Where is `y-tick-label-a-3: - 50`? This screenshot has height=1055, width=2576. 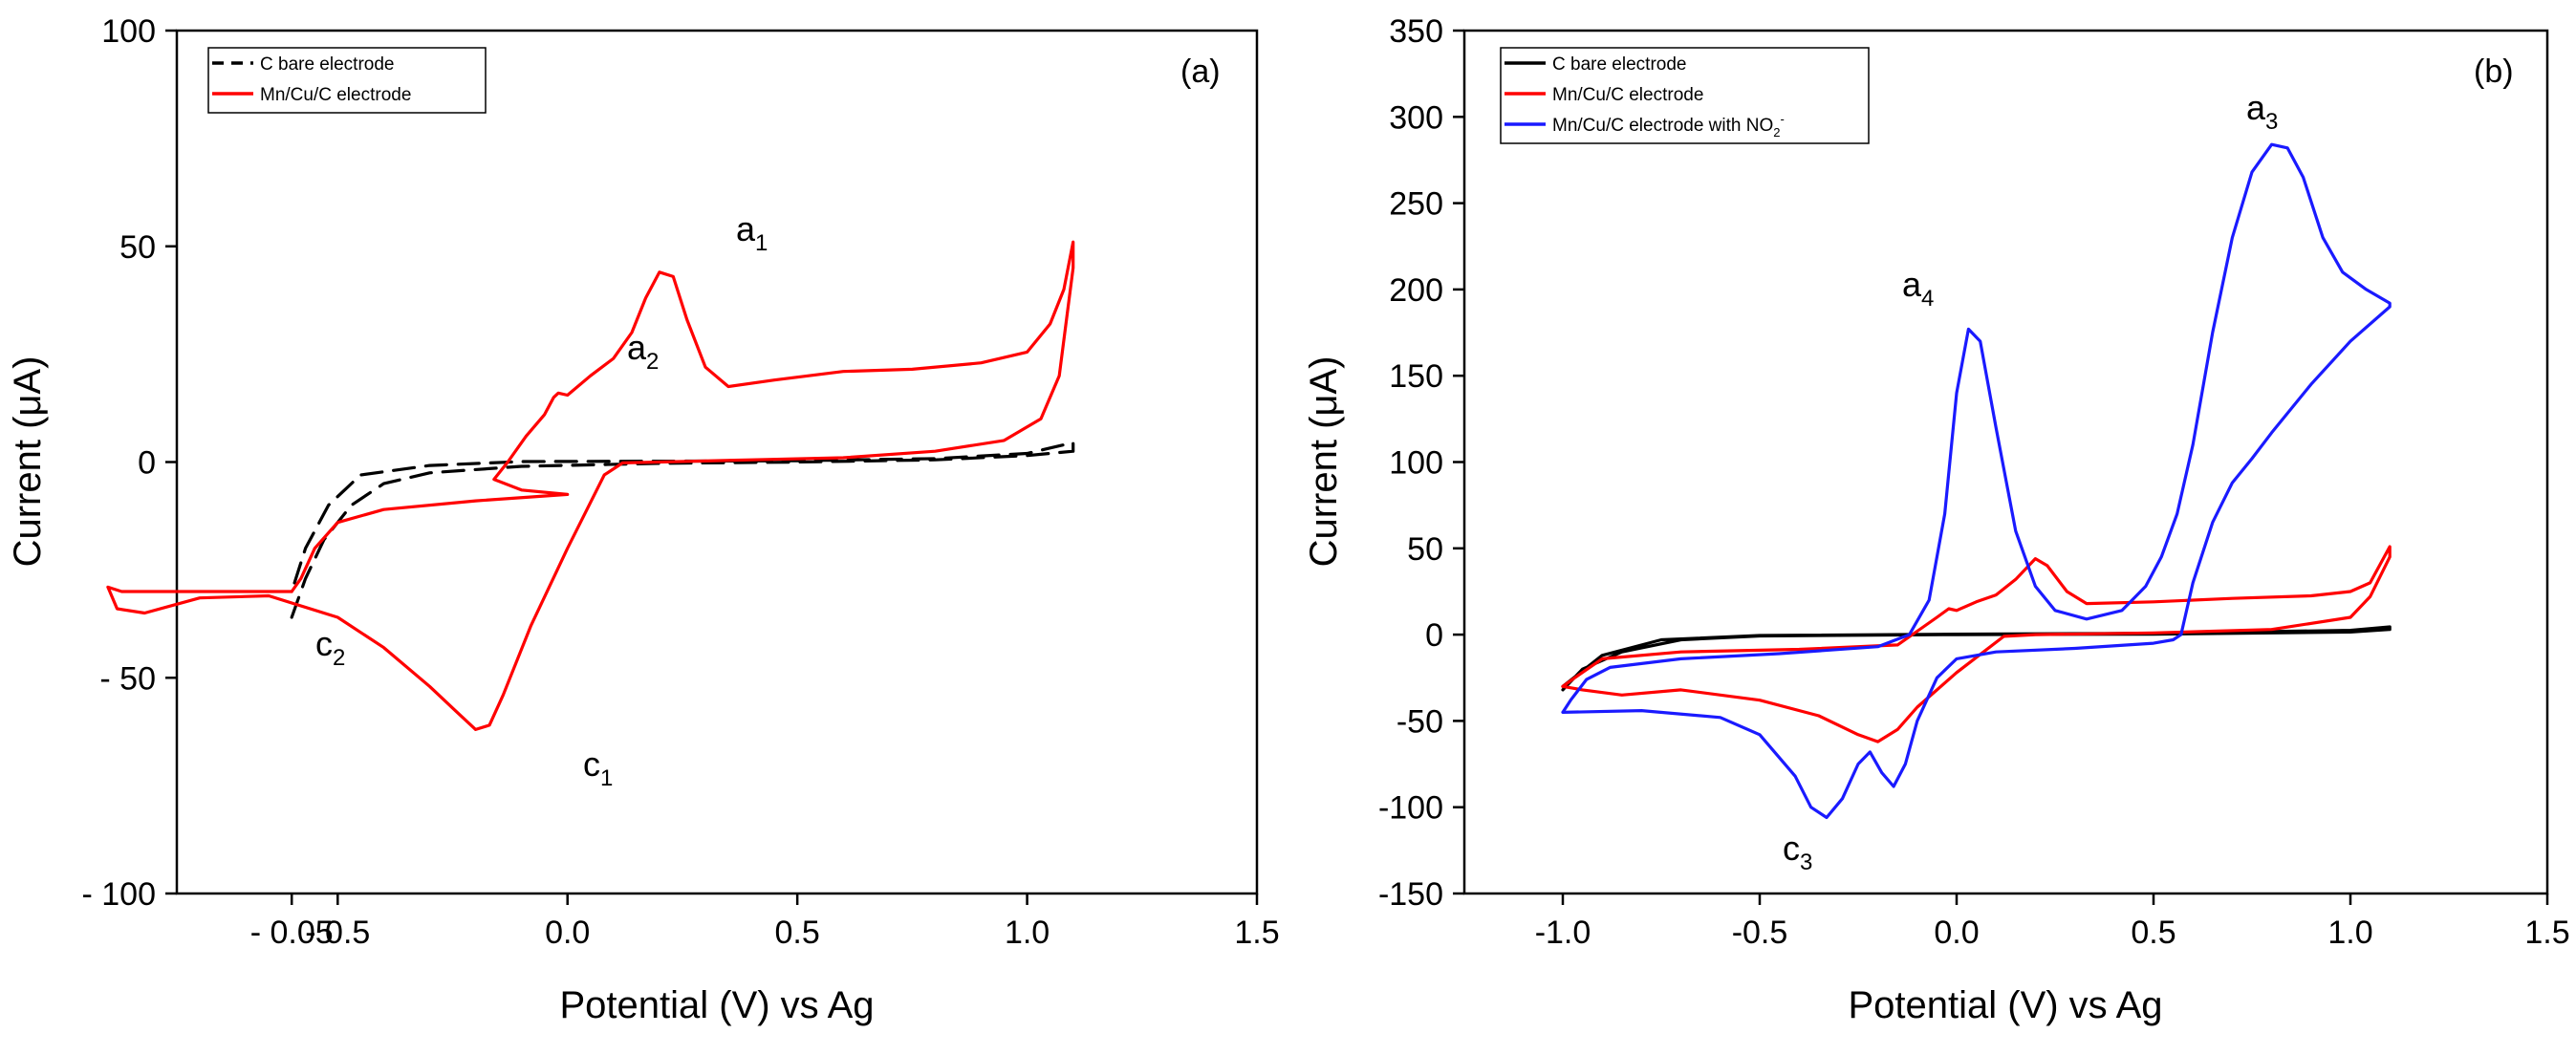 y-tick-label-a-3: - 50 is located at coordinates (127, 678).